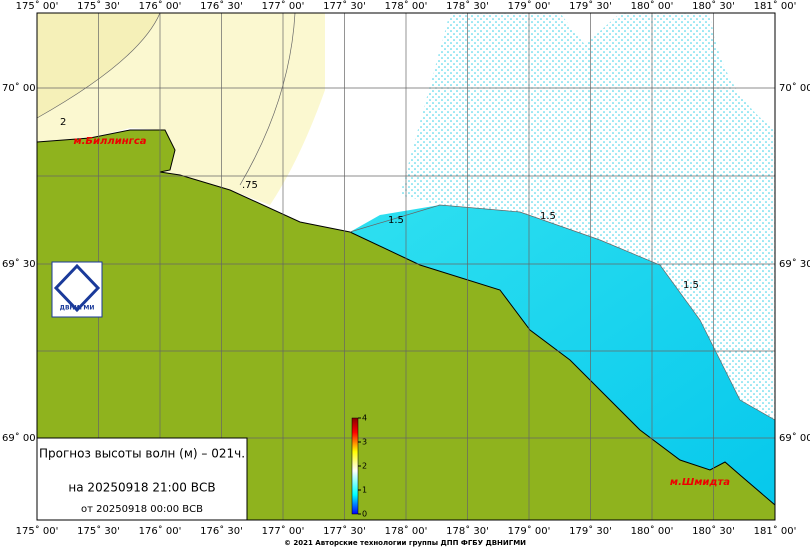  I want to click on colorbar-label: 0, so click(364, 514).